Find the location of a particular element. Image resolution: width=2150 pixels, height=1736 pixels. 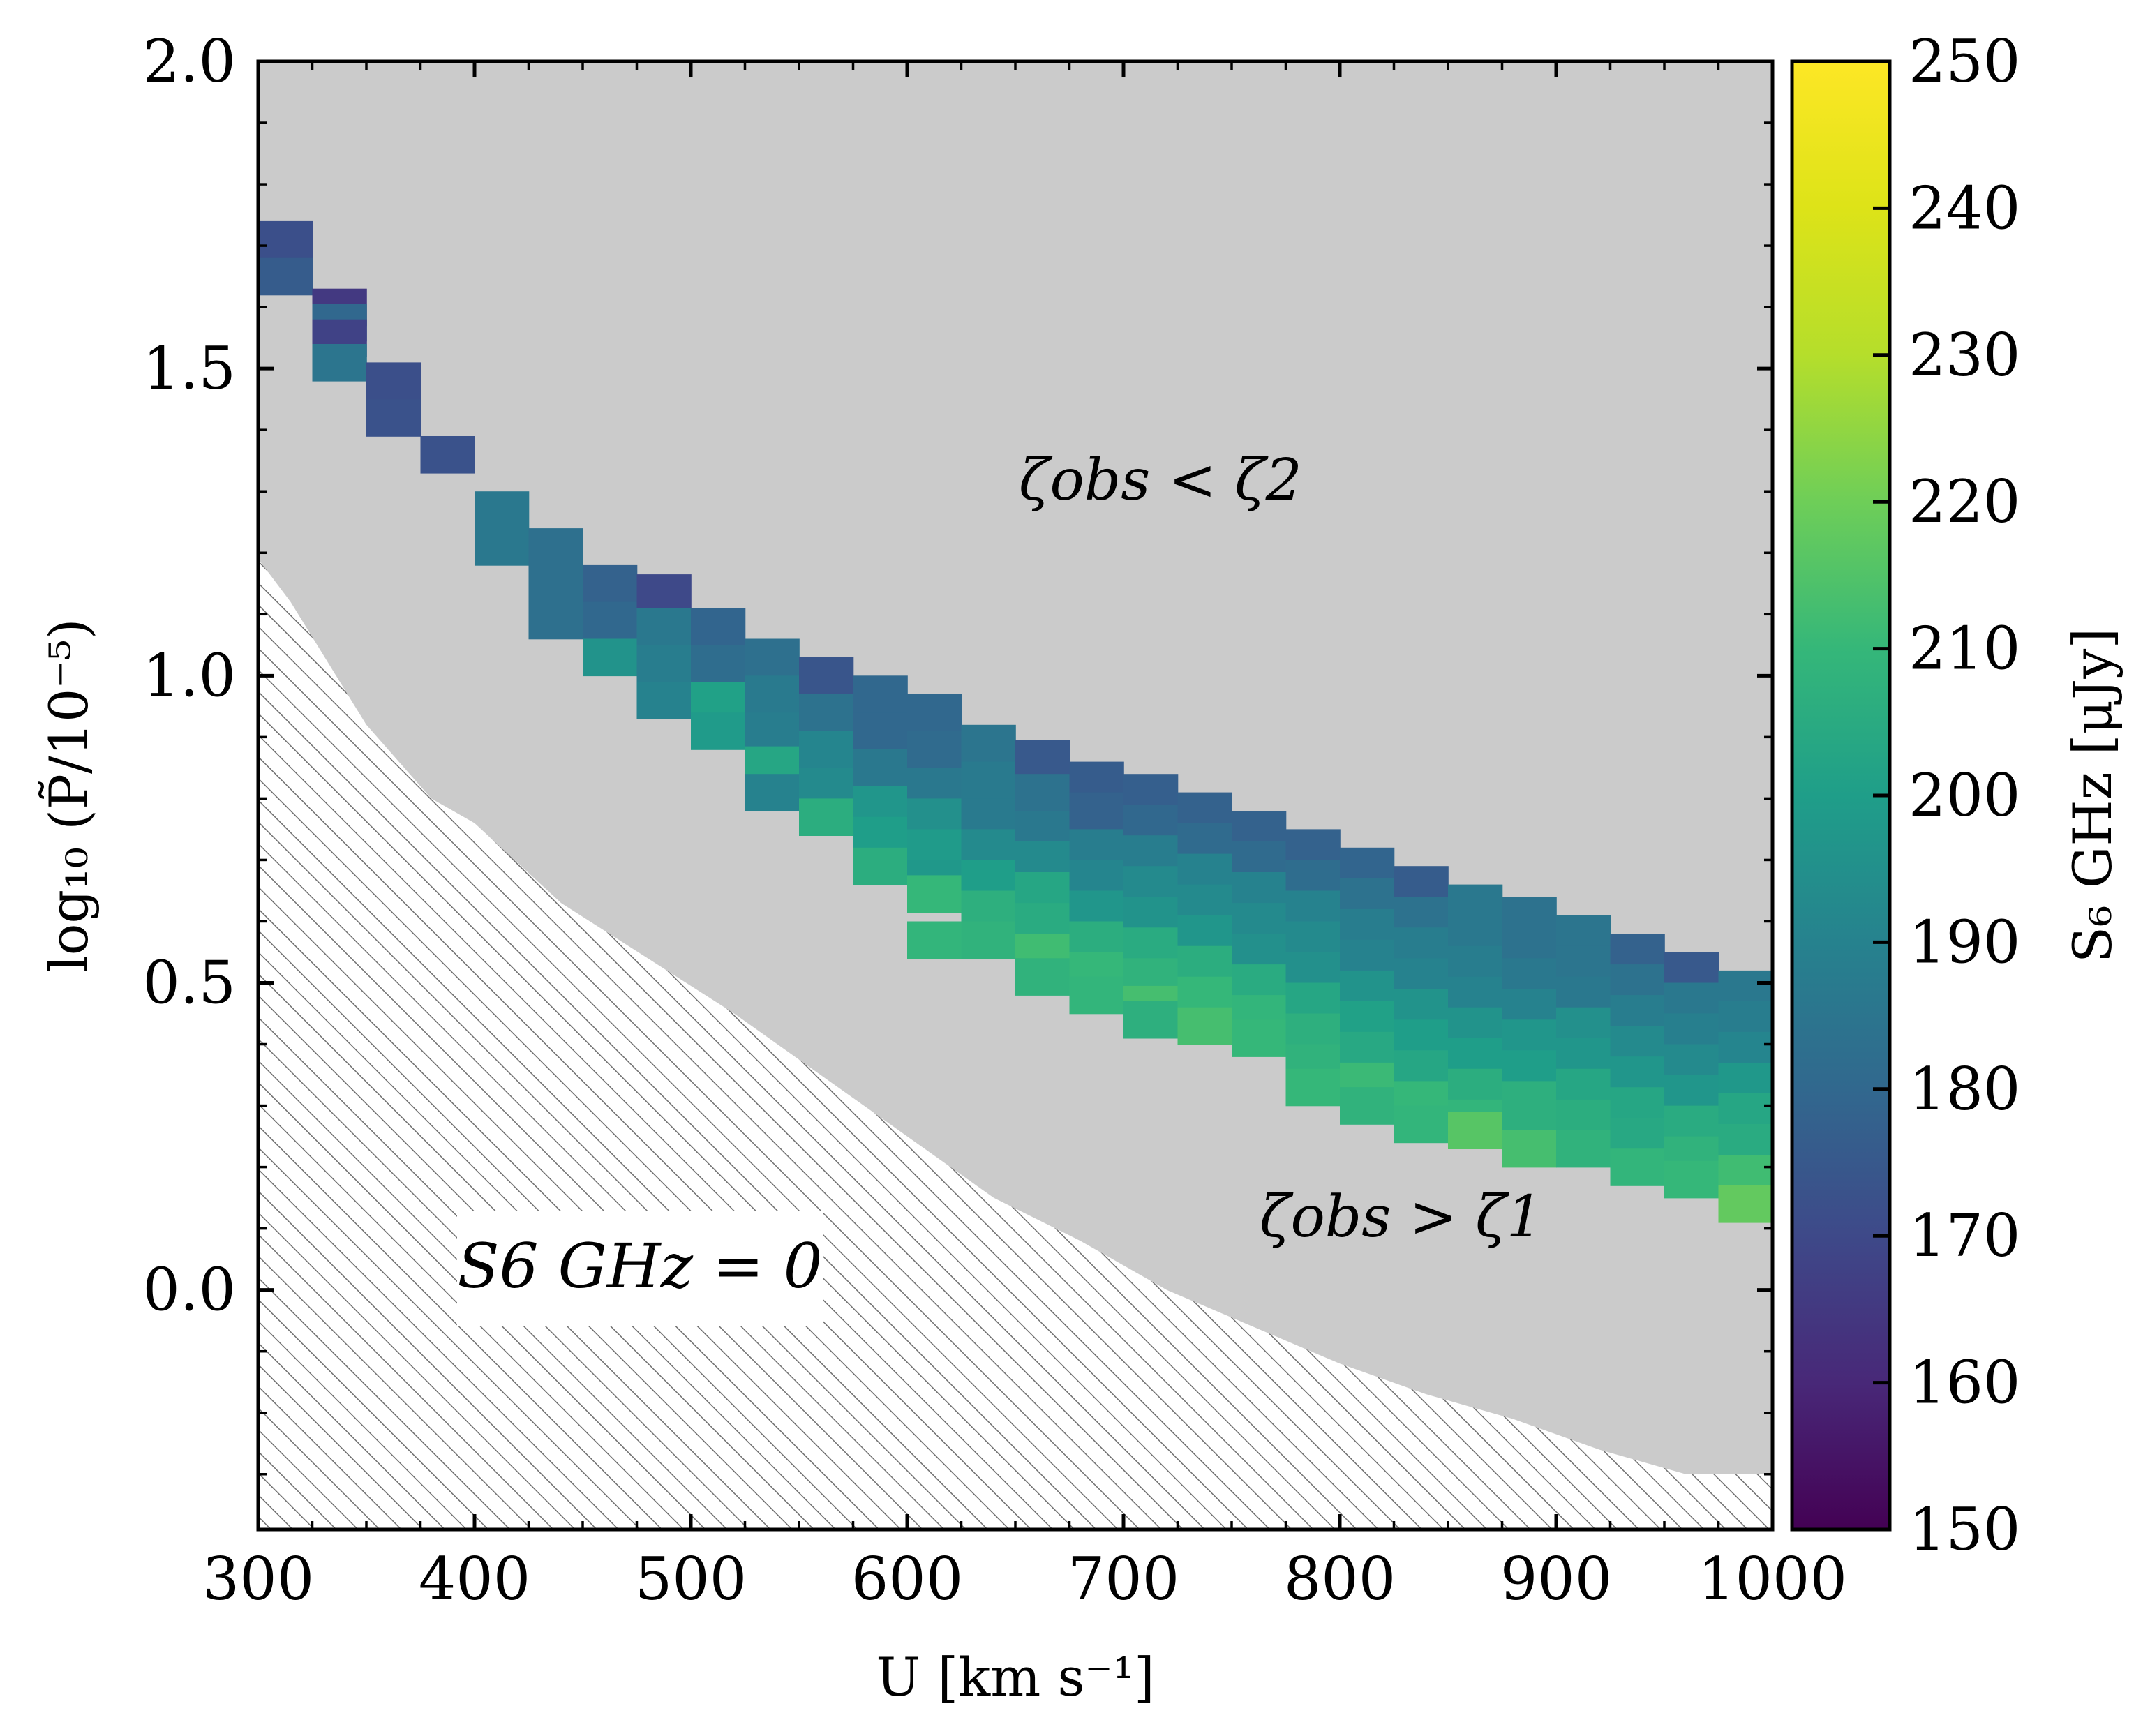

x-axis-label: U [km s⁻¹] is located at coordinates (1015, 1677).